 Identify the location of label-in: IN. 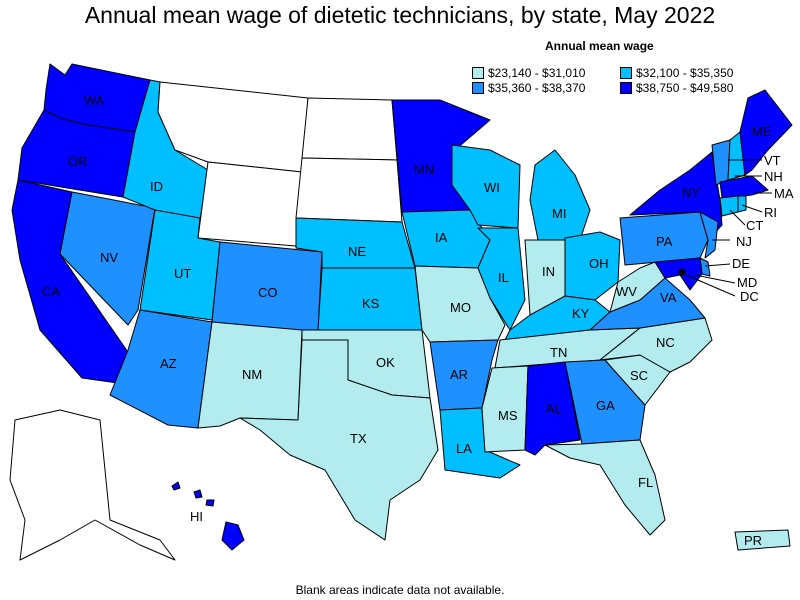
(548, 271).